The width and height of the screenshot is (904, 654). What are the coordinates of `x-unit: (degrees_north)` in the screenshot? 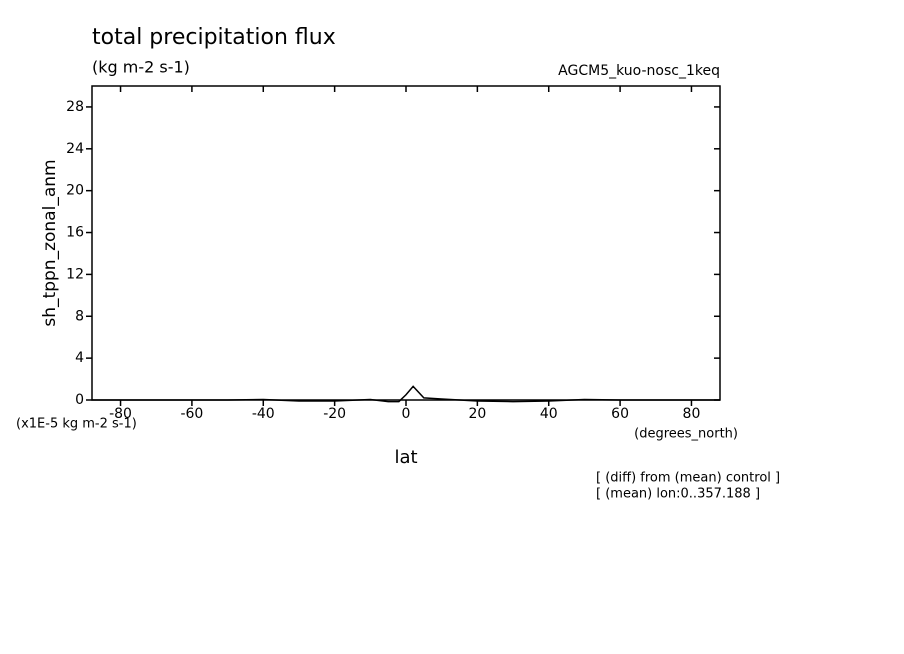 It's located at (686, 434).